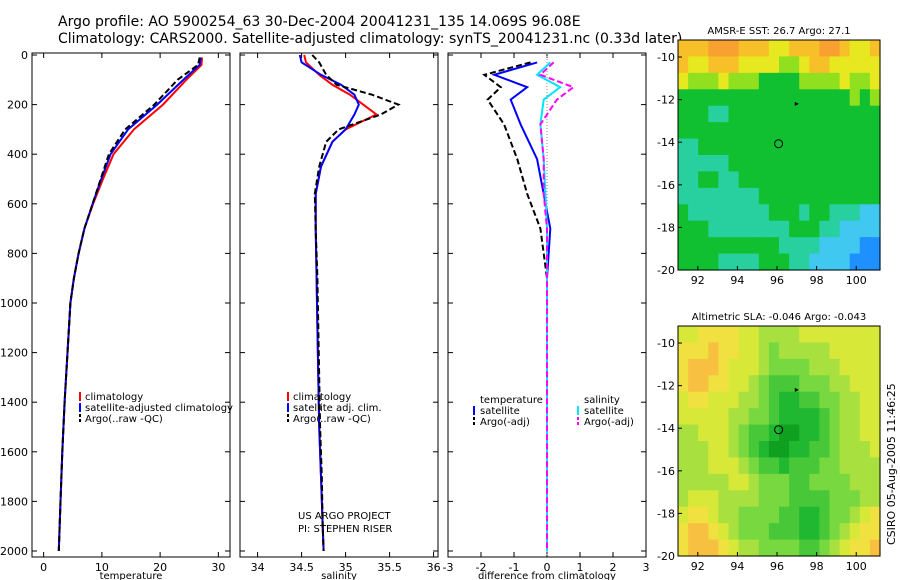  I want to click on legend-entry: climatology, so click(322, 397).